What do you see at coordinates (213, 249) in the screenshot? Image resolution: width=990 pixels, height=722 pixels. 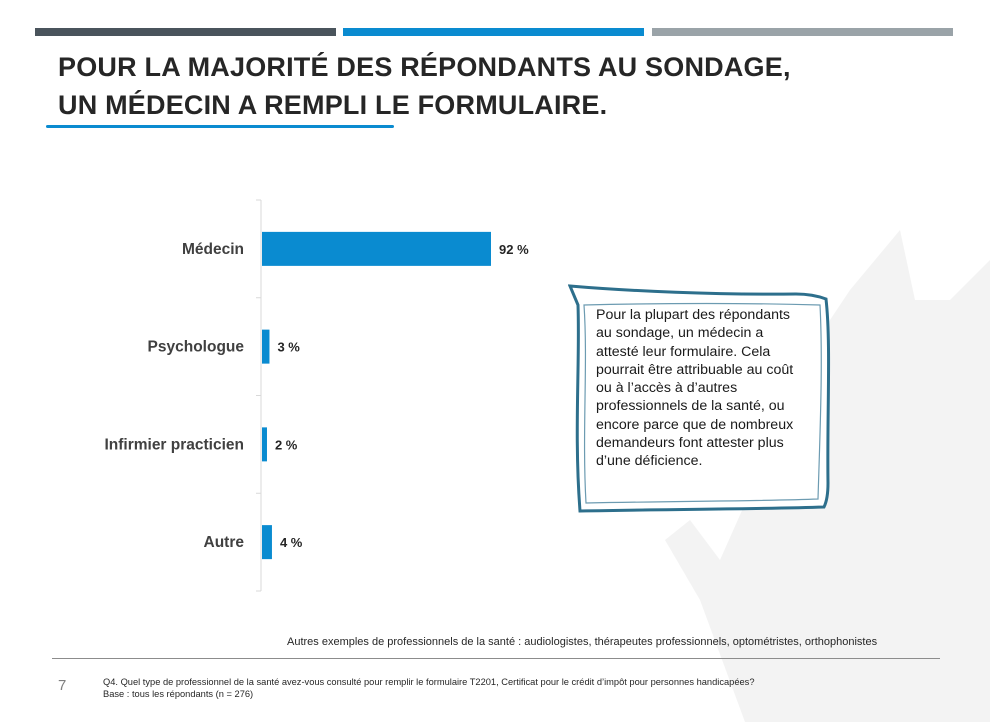 I see `category-label-0: Médecin` at bounding box center [213, 249].